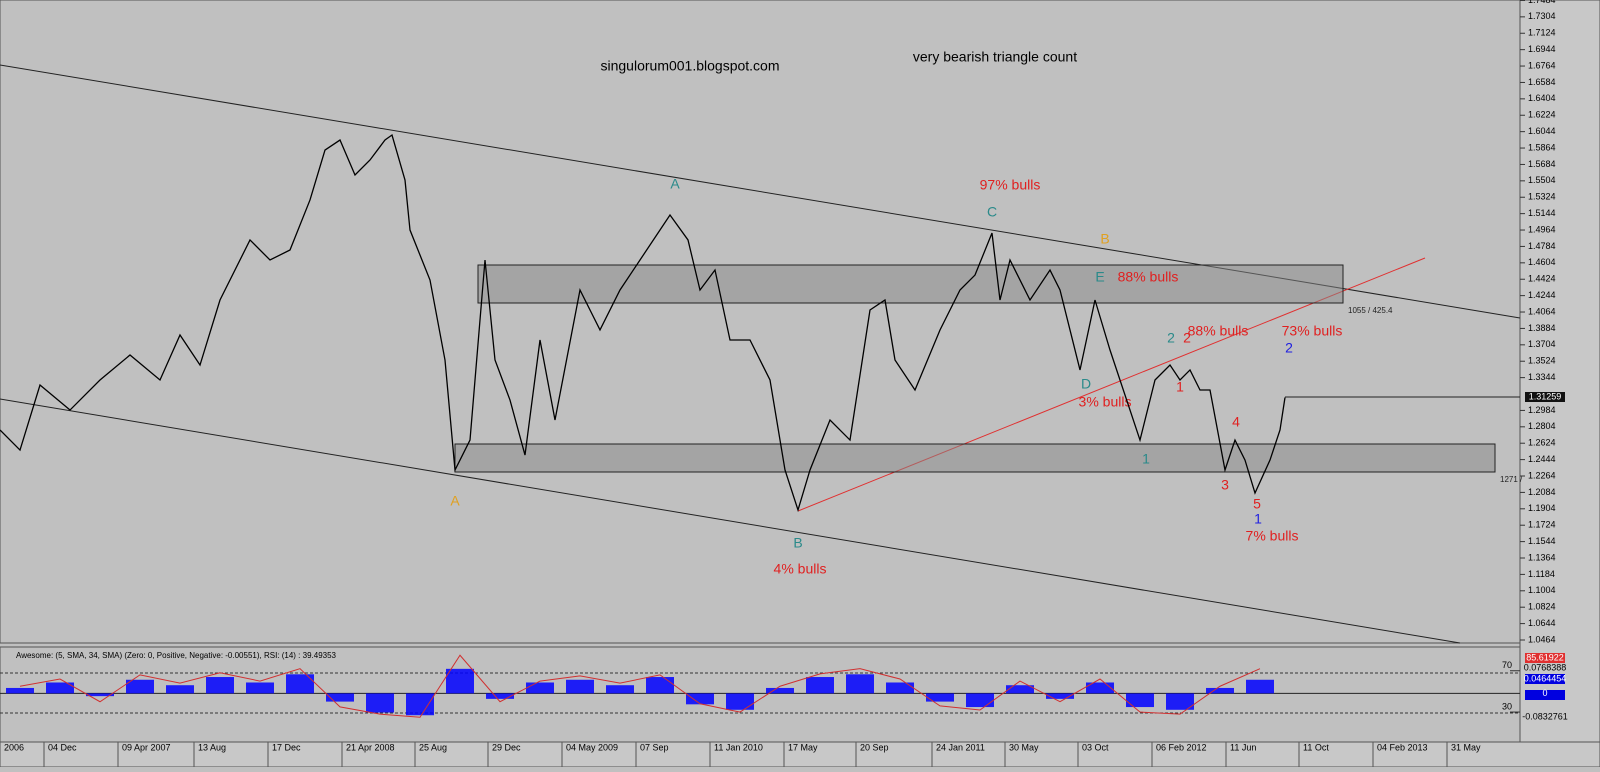  I want to click on wave-label: A, so click(675, 184).